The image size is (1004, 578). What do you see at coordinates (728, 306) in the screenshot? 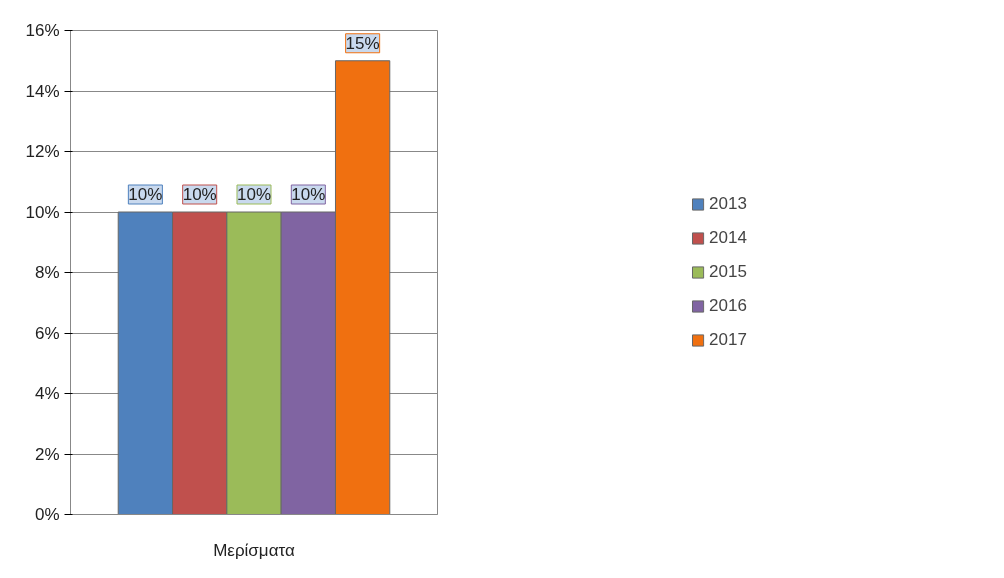
I see `legend-label: 2016` at bounding box center [728, 306].